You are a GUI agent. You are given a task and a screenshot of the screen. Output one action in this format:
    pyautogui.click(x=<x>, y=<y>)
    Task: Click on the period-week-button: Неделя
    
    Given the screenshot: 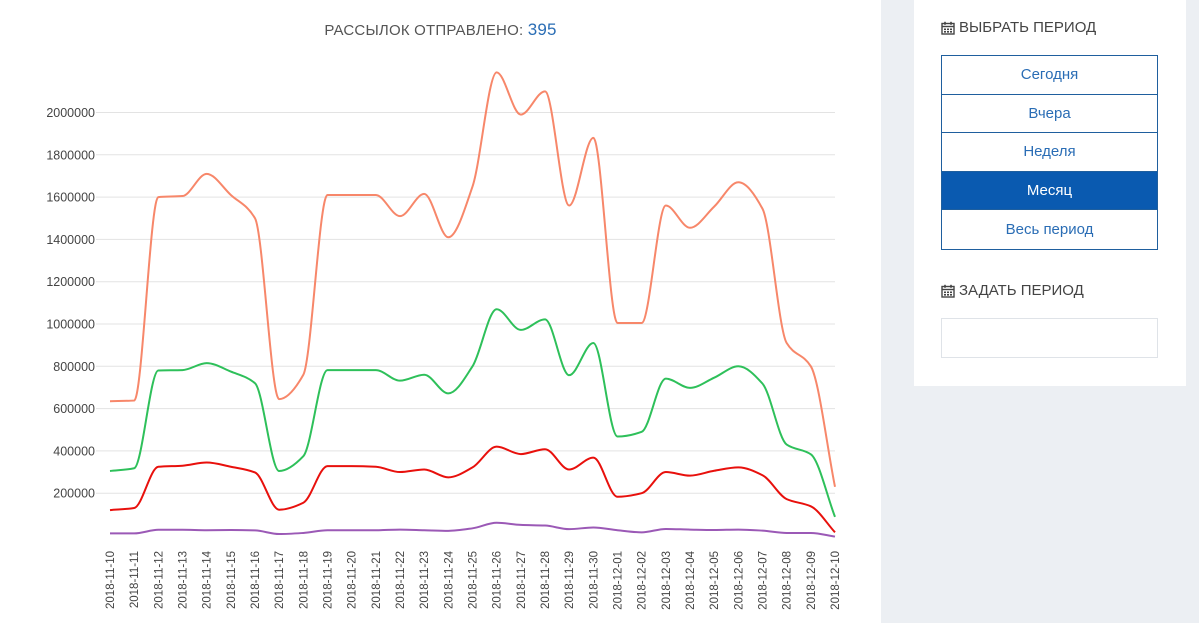 What is the action you would take?
    pyautogui.click(x=1049, y=152)
    